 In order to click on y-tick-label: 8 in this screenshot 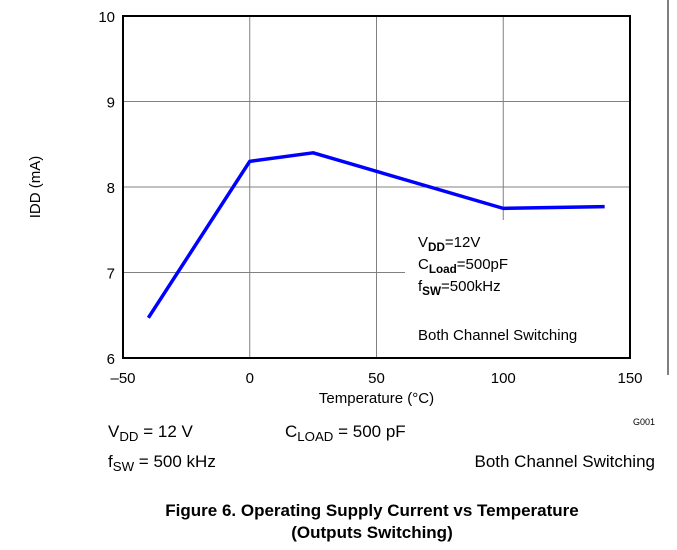, I will do `click(111, 188)`.